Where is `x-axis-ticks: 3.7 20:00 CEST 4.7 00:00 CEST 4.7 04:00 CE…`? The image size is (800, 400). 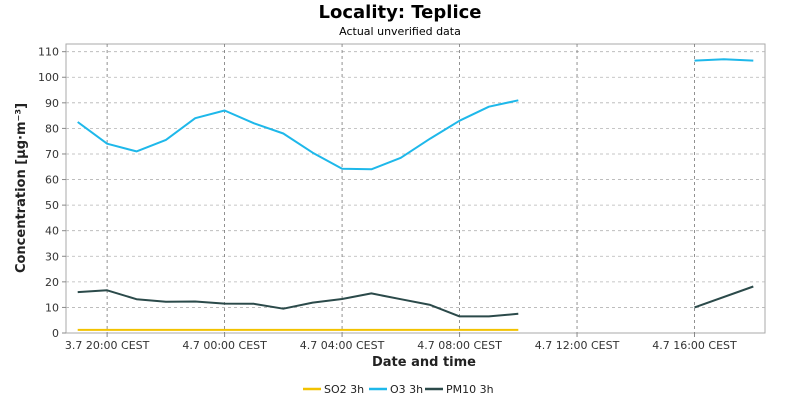 x-axis-ticks: 3.7 20:00 CEST 4.7 00:00 CEST 4.7 04:00 CE… is located at coordinates (401, 342).